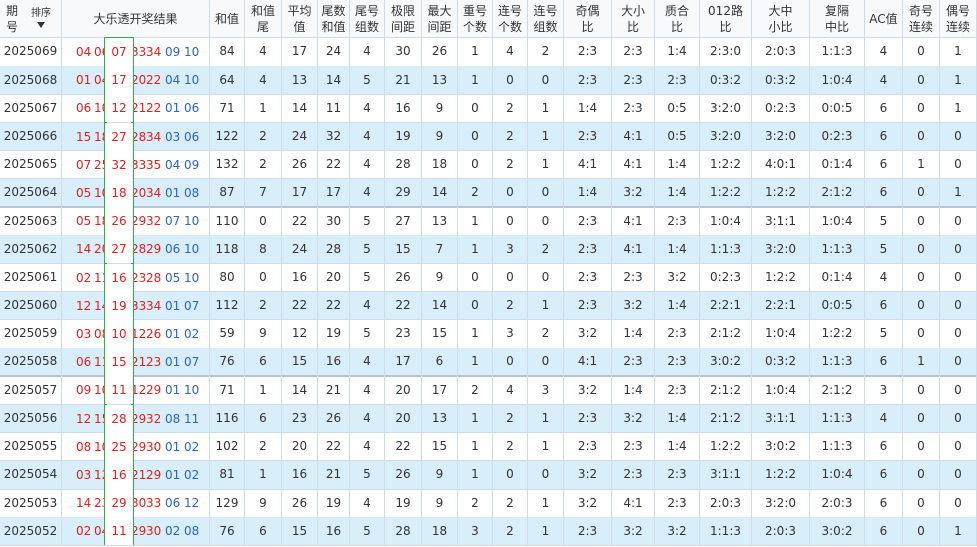 Image resolution: width=977 pixels, height=547 pixels. Describe the element at coordinates (334, 80) in the screenshot. I see `stat-cell: 14` at that location.